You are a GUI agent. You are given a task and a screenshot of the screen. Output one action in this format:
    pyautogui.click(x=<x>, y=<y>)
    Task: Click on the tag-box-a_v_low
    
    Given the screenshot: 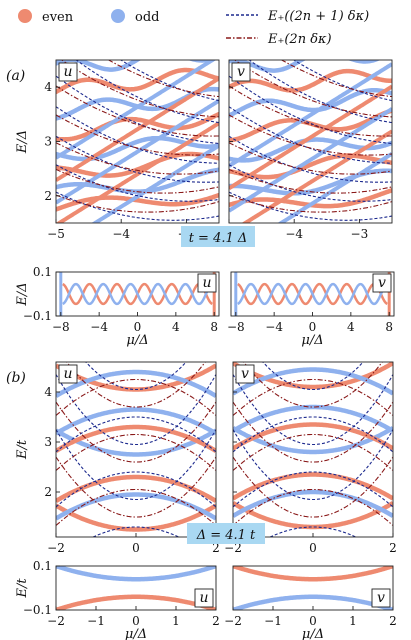 What is the action you would take?
    pyautogui.click(x=382, y=283)
    